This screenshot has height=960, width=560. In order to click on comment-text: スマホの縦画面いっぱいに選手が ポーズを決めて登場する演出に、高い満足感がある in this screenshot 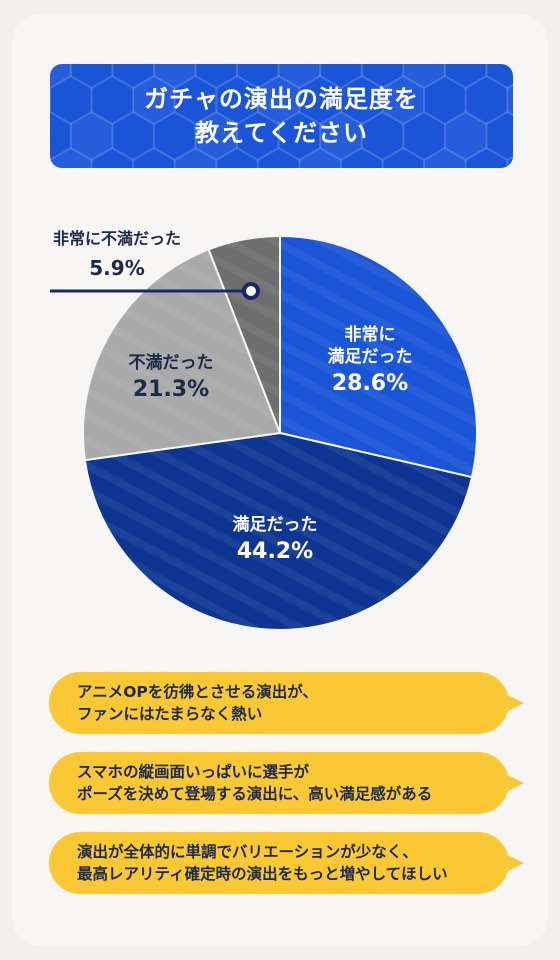, I will do `click(254, 783)`.